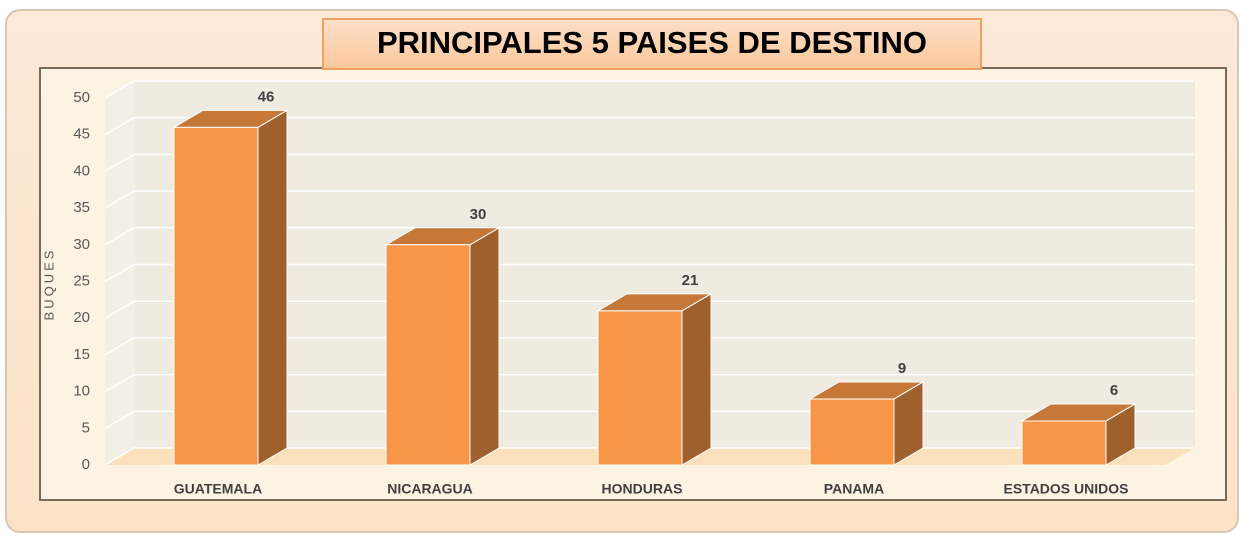 The height and width of the screenshot is (543, 1244). Describe the element at coordinates (1066, 489) in the screenshot. I see `x-tick-label: ESTADOS UNIDOS` at that location.